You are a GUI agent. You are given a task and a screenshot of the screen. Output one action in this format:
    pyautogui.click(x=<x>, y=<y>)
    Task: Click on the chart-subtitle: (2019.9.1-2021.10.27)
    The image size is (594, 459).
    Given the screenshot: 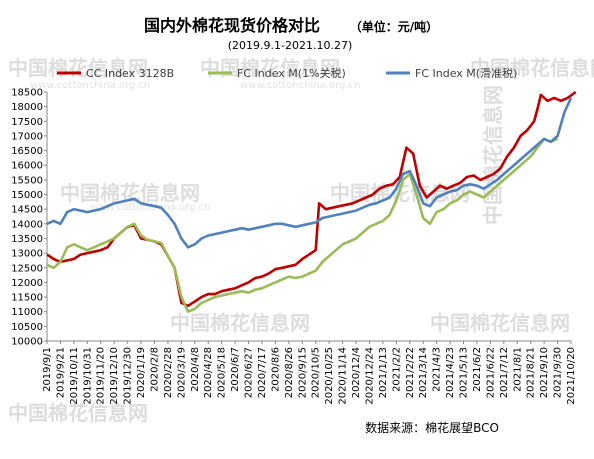 What is the action you would take?
    pyautogui.click(x=290, y=45)
    